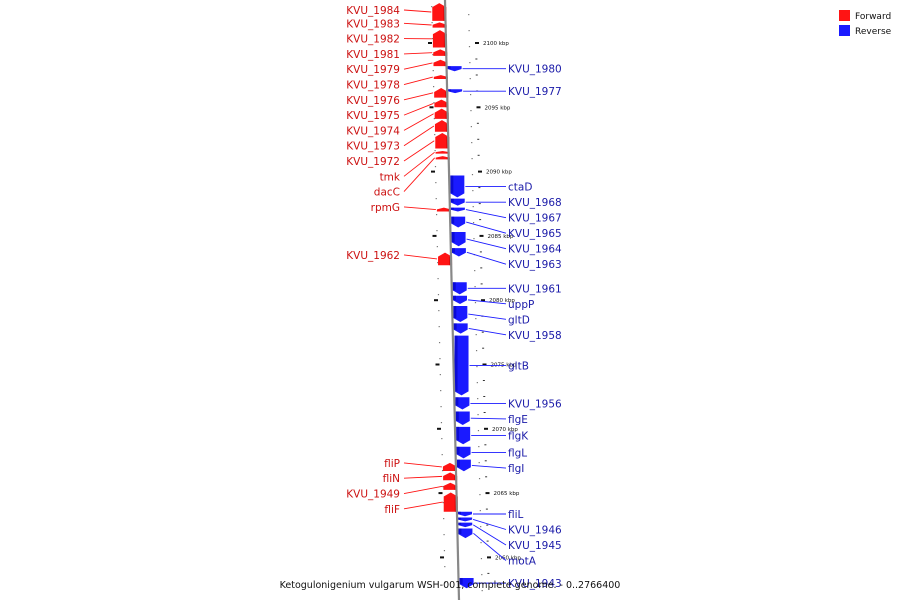  What do you see at coordinates (507, 494) in the screenshot?
I see `scale-tick-label: 2065 kbp` at bounding box center [507, 494].